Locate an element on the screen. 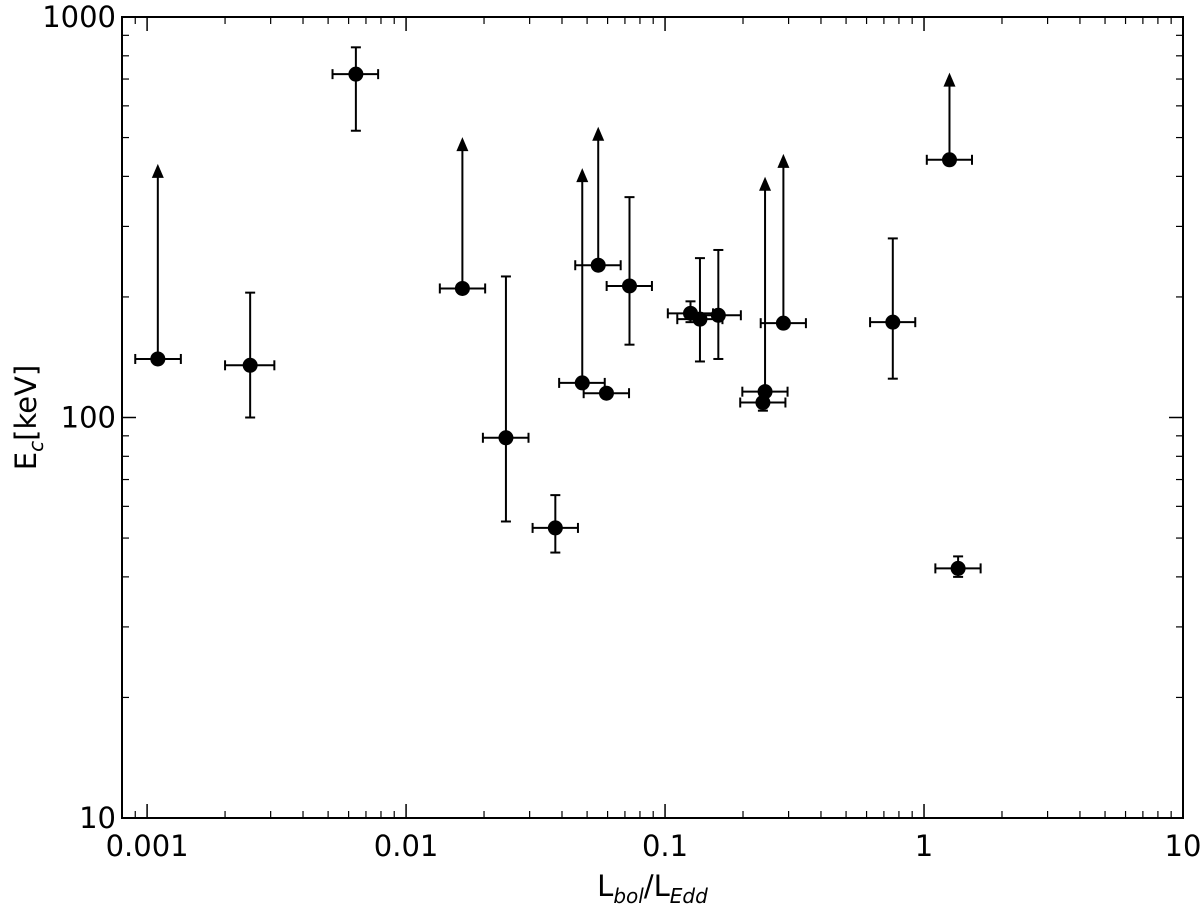  y-label-rest: [keV] is located at coordinates (26, 403).